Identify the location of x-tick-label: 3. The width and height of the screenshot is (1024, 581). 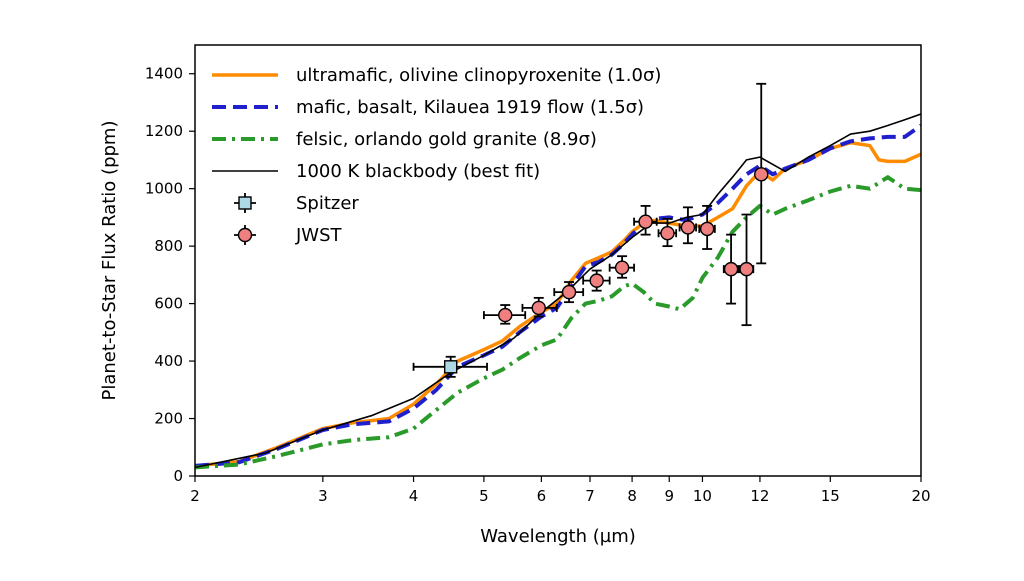
(323, 496).